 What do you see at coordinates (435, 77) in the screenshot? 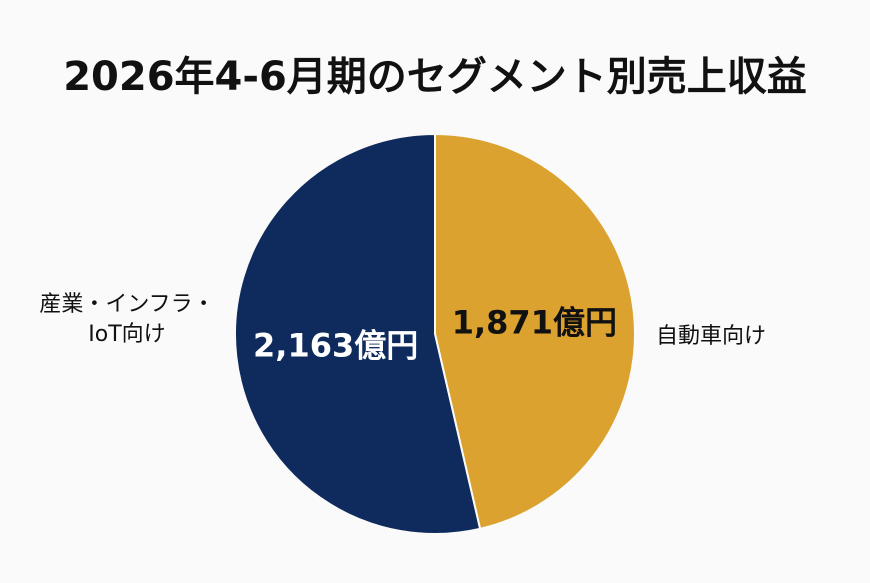
I see `chart-title: 2026年4-6月期のセグメント別売上収益` at bounding box center [435, 77].